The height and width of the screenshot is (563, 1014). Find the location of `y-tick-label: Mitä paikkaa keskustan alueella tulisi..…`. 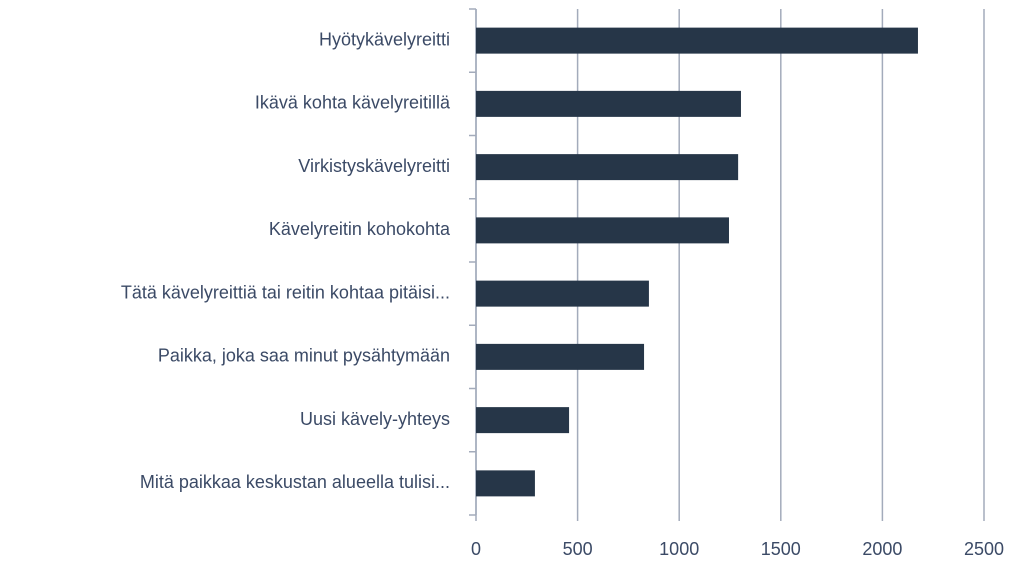

y-tick-label: Mitä paikkaa keskustan alueella tulisi..… is located at coordinates (295, 482).